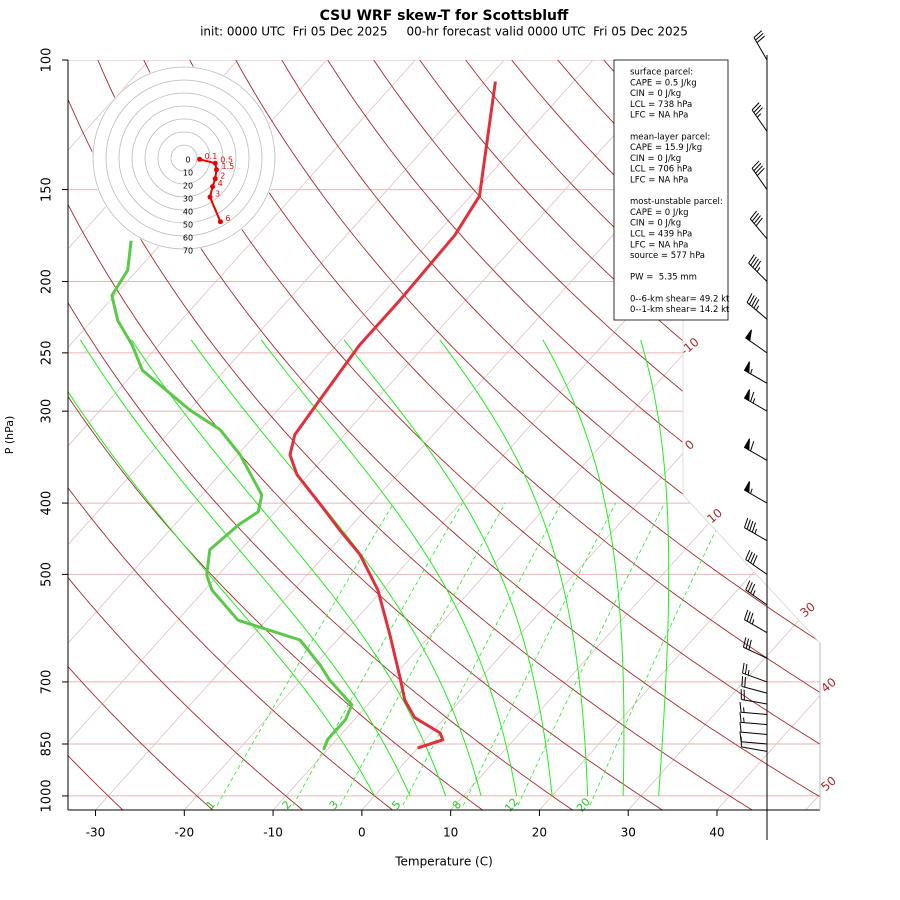 The image size is (900, 900). I want to click on hodograph-ring, so click(184, 158).